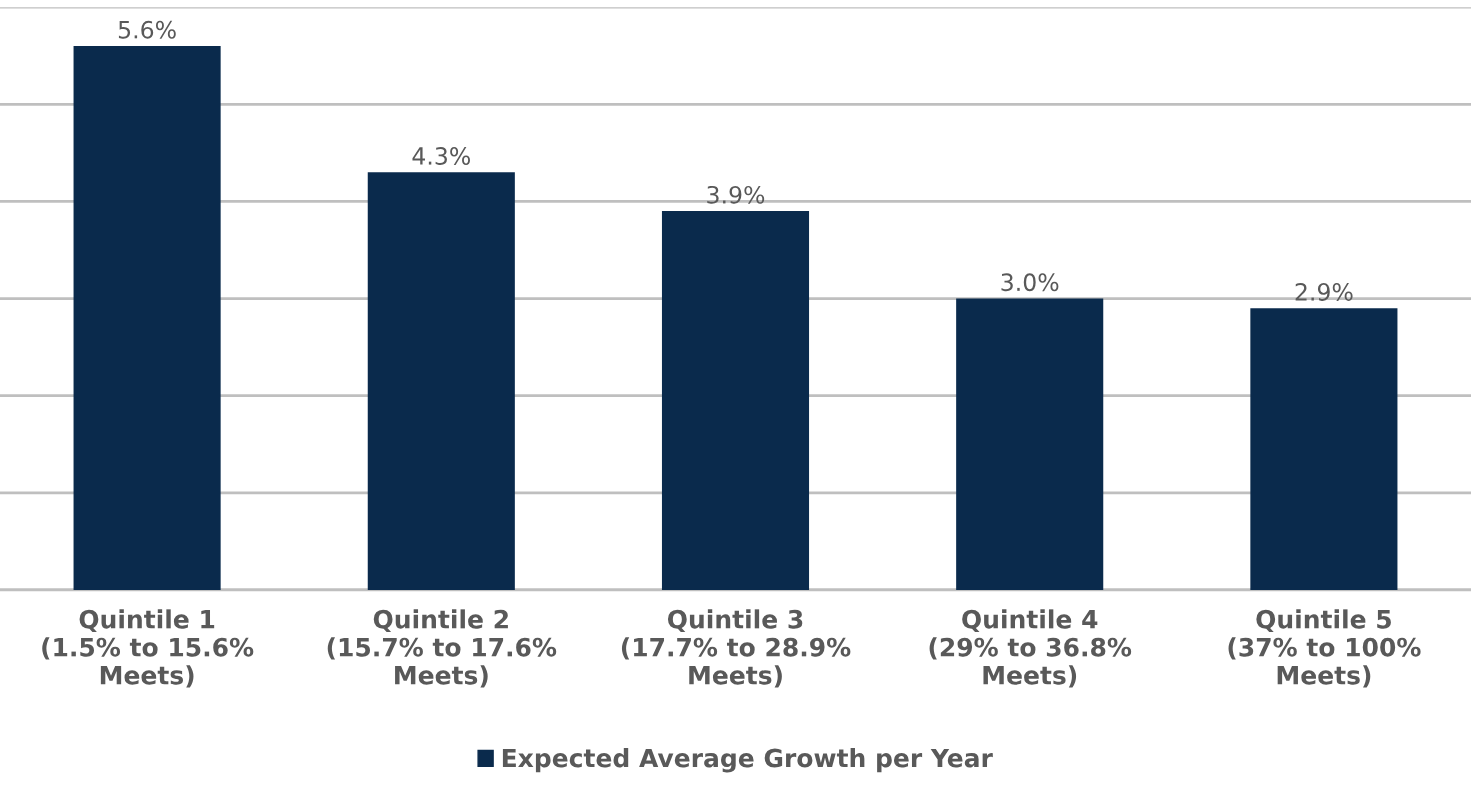  What do you see at coordinates (736, 648) in the screenshot?
I see `x-tick-label: Quintile 3 (17.7% to 28.9% Meets)` at bounding box center [736, 648].